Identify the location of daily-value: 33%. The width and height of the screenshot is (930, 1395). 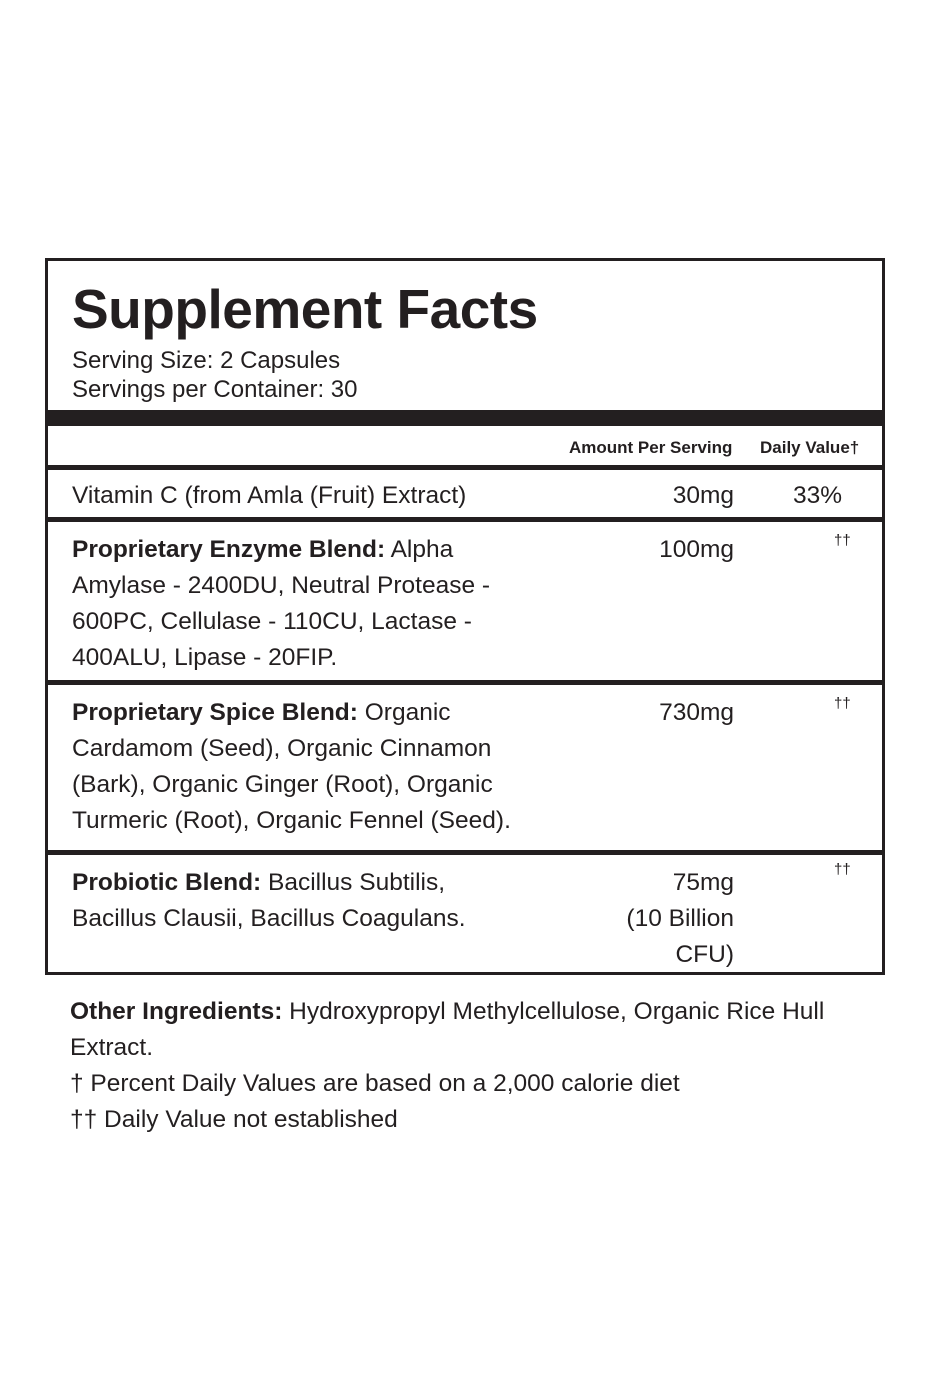
(818, 495).